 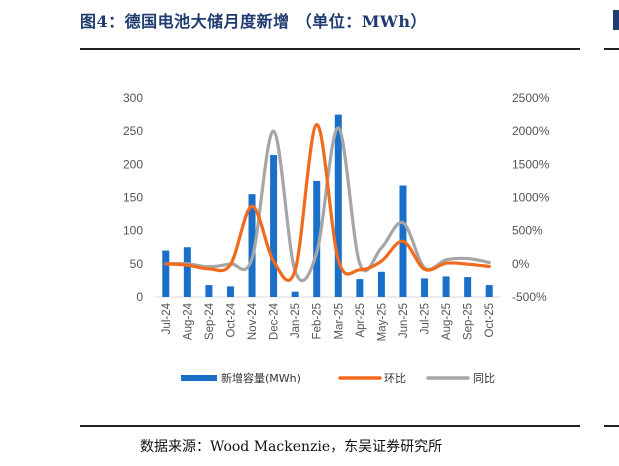 What do you see at coordinates (484, 378) in the screenshot?
I see `legend-label-yoy: 同比` at bounding box center [484, 378].